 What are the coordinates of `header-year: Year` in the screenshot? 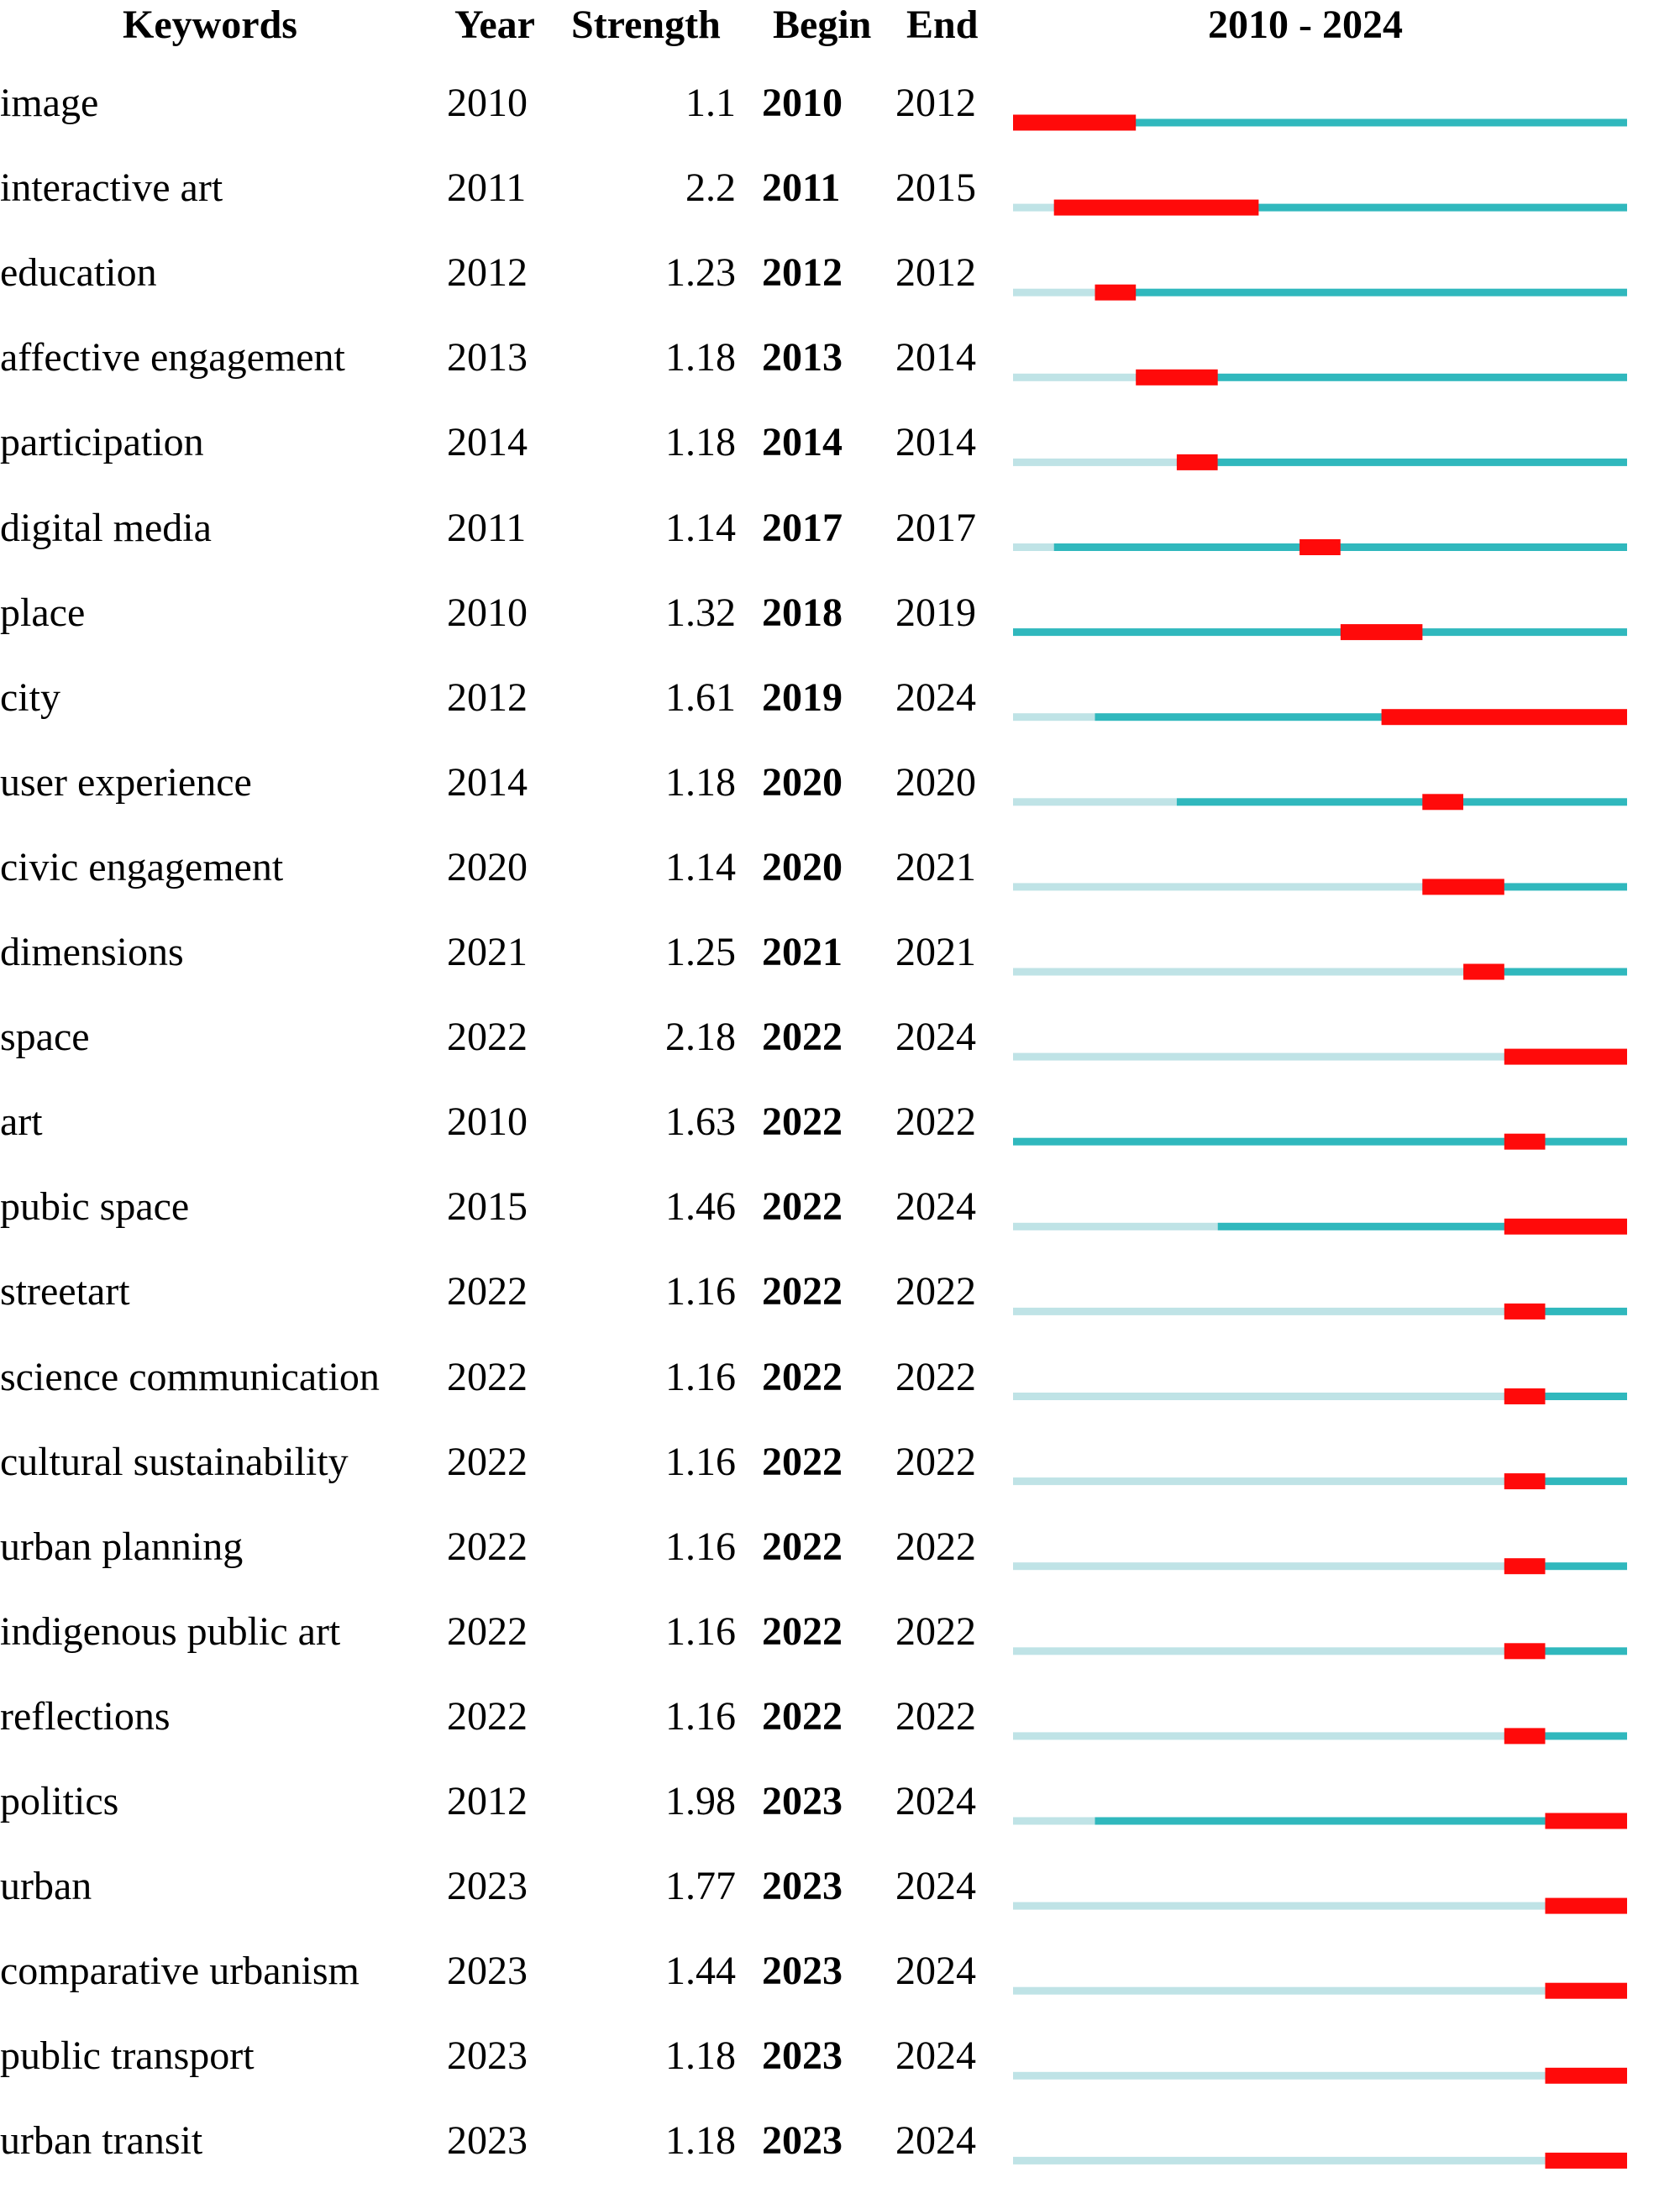 It's located at (494, 25).